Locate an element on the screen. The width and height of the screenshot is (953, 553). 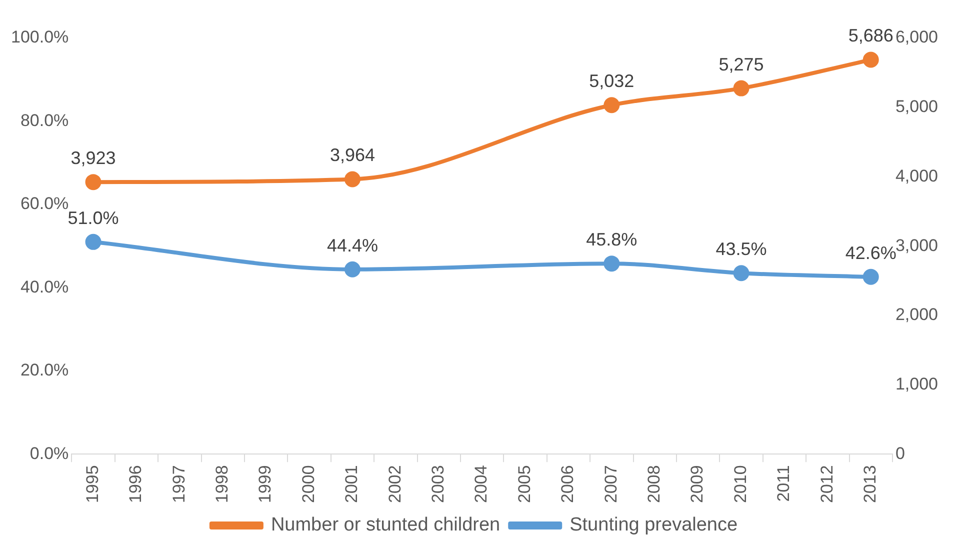
x-tick-label: 2011 is located at coordinates (784, 483).